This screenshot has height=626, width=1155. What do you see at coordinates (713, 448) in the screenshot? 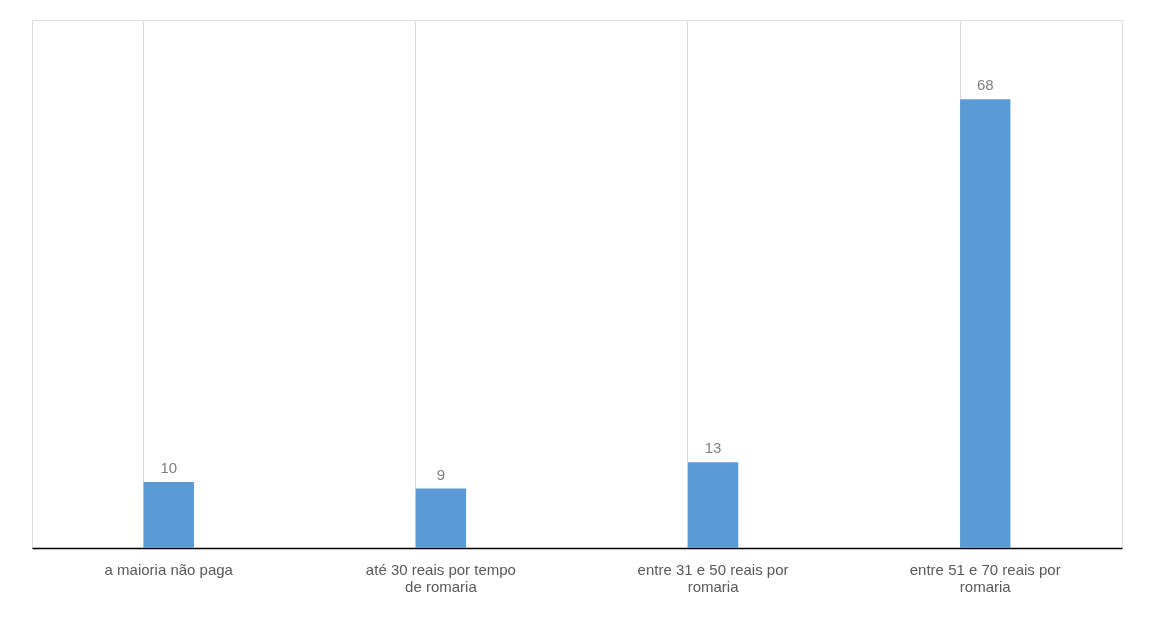
I see `data-label: 13` at bounding box center [713, 448].